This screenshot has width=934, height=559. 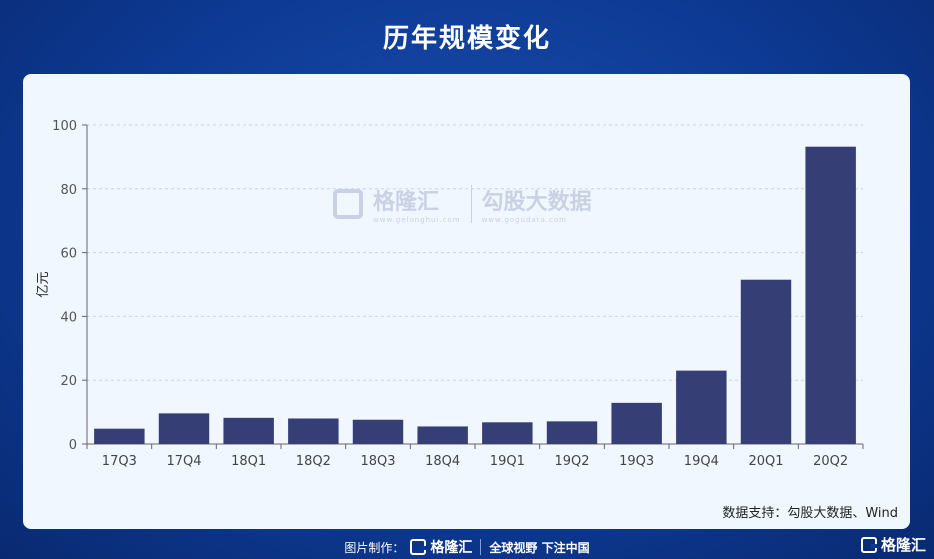 I want to click on x-tick-label: 19Q4, so click(x=701, y=461).